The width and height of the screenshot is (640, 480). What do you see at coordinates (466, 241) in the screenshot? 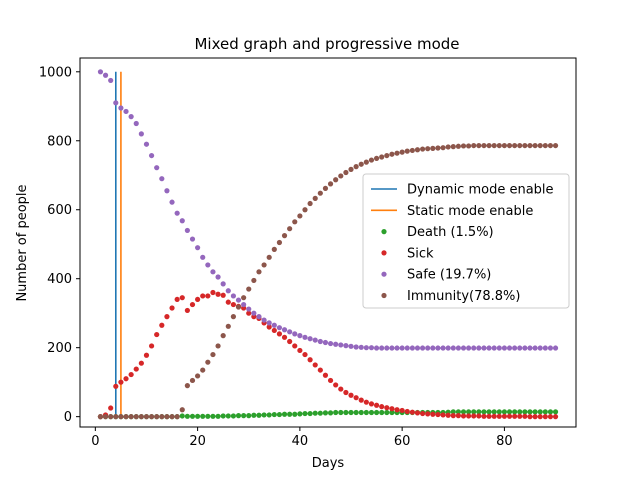
I see `legend-box` at bounding box center [466, 241].